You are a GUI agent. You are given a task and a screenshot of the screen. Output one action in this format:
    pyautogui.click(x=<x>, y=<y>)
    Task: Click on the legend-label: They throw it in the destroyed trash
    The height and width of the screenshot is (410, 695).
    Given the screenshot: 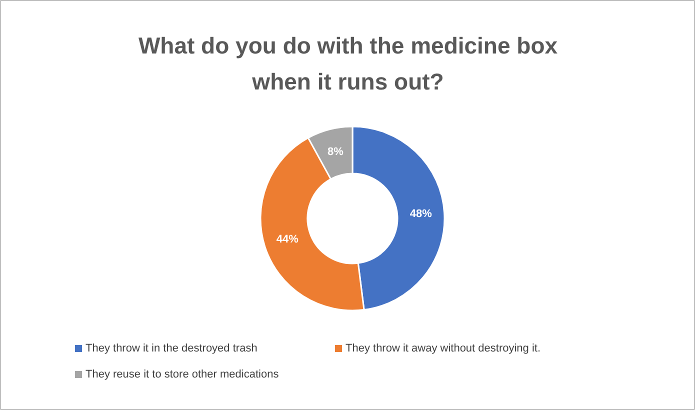 What is the action you would take?
    pyautogui.click(x=172, y=348)
    